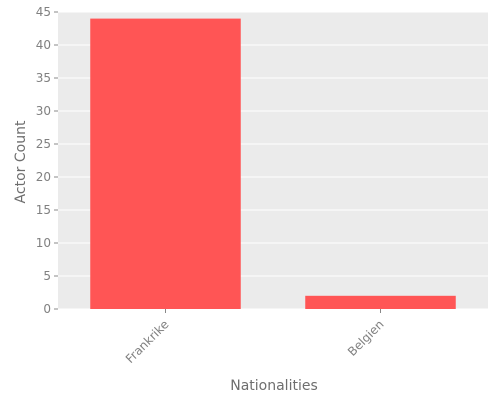 The image size is (500, 400). Describe the element at coordinates (43, 210) in the screenshot. I see `y-tick-label: 15` at that location.